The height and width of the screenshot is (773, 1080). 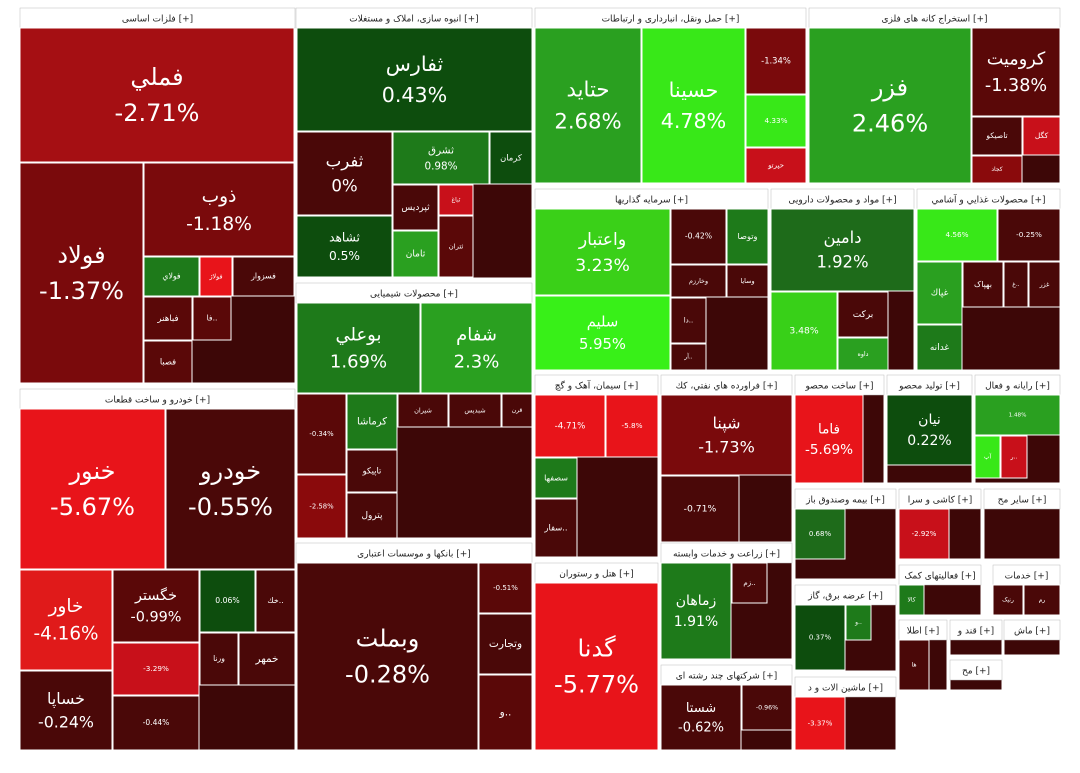 What do you see at coordinates (671, 20) in the screenshot?
I see `sector-title: حمل ونقل، انبارداری و ارتباطات [+]` at bounding box center [671, 20].